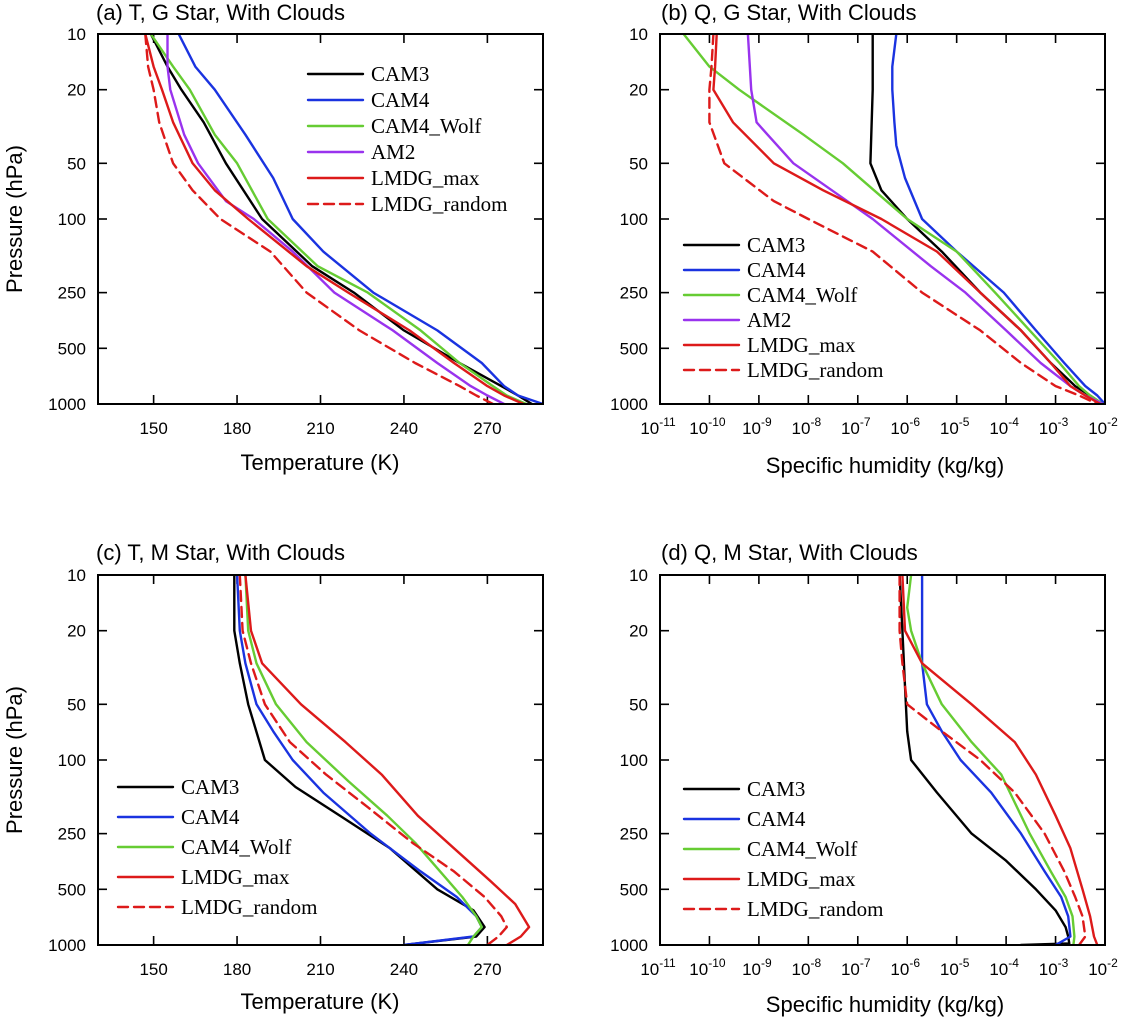  Describe the element at coordinates (1063, 422) in the screenshot. I see `x-tick-exponent: -3` at that location.